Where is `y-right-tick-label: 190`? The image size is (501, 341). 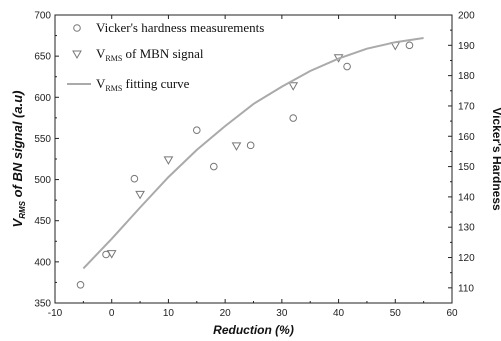 y-right-tick-label: 190 is located at coordinates (466, 46).